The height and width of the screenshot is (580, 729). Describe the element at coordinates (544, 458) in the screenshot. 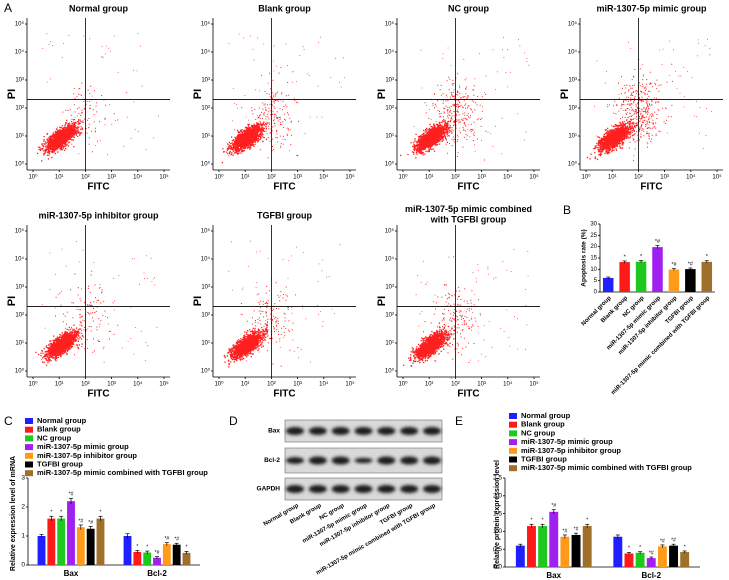

I see `legend-label: TGFBI group` at that location.